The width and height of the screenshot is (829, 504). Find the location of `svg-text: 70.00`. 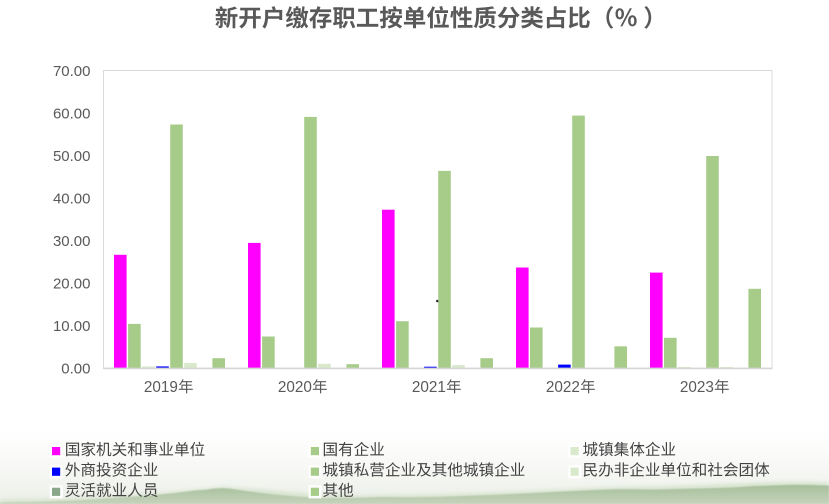

svg-text: 70.00 is located at coordinates (72, 71).